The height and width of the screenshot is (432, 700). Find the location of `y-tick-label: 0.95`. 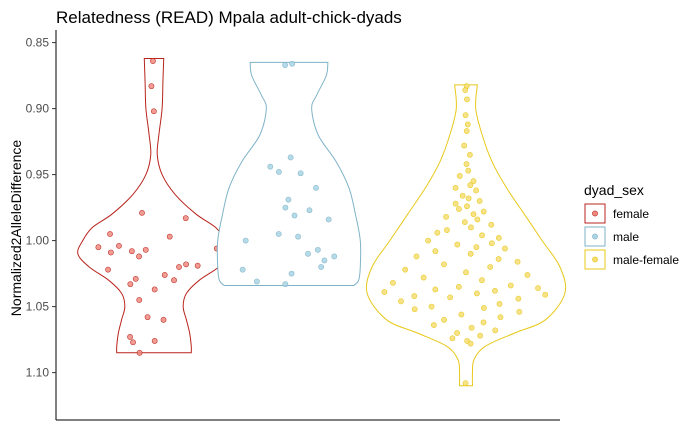

y-tick-label: 0.95 is located at coordinates (38, 175).